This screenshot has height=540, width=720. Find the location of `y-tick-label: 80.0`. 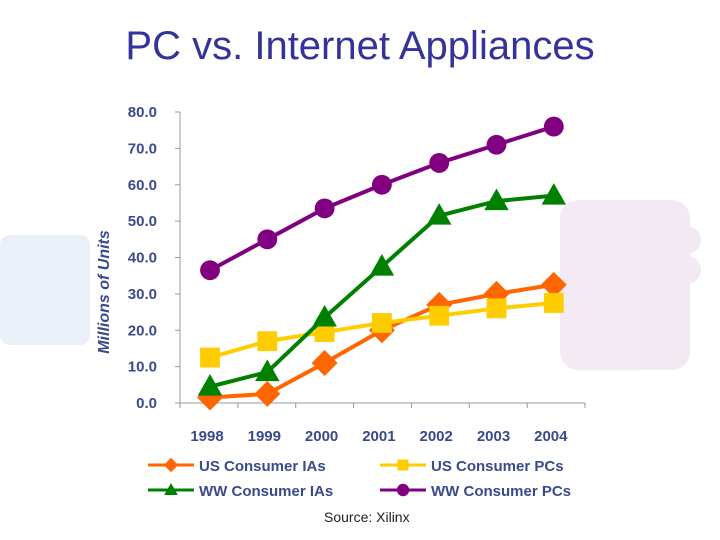

y-tick-label: 80.0 is located at coordinates (142, 112).